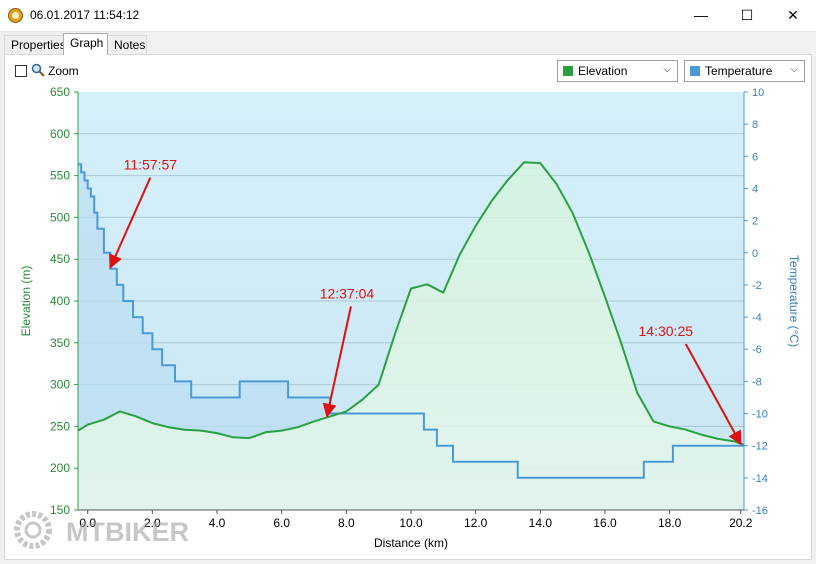 This screenshot has width=816, height=564. Describe the element at coordinates (38, 70) in the screenshot. I see `magnifier-icon` at that location.